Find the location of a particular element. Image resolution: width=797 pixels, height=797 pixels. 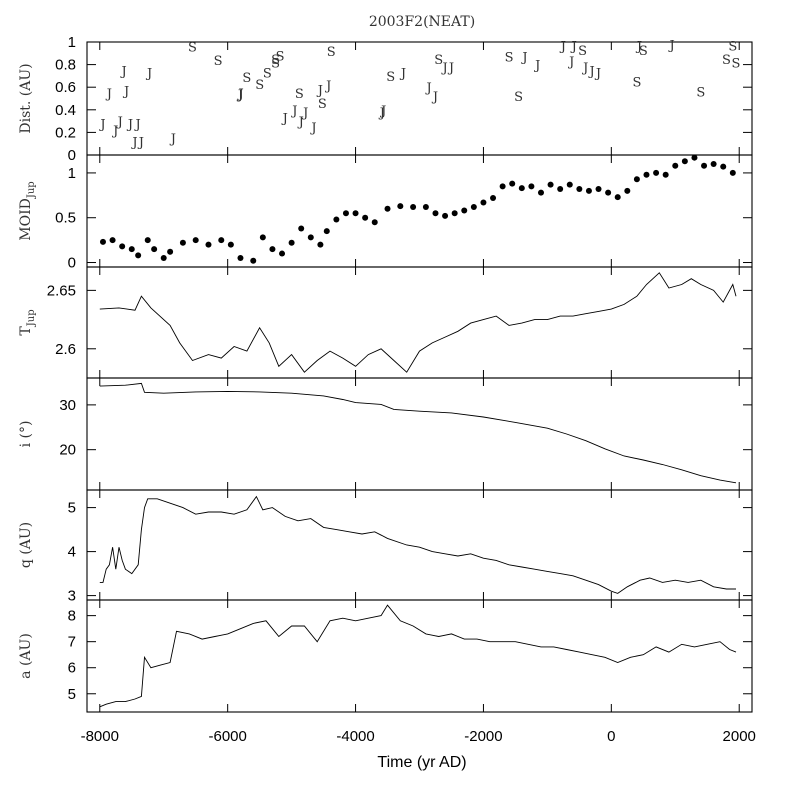

series-line-incl is located at coordinates (418, 433).